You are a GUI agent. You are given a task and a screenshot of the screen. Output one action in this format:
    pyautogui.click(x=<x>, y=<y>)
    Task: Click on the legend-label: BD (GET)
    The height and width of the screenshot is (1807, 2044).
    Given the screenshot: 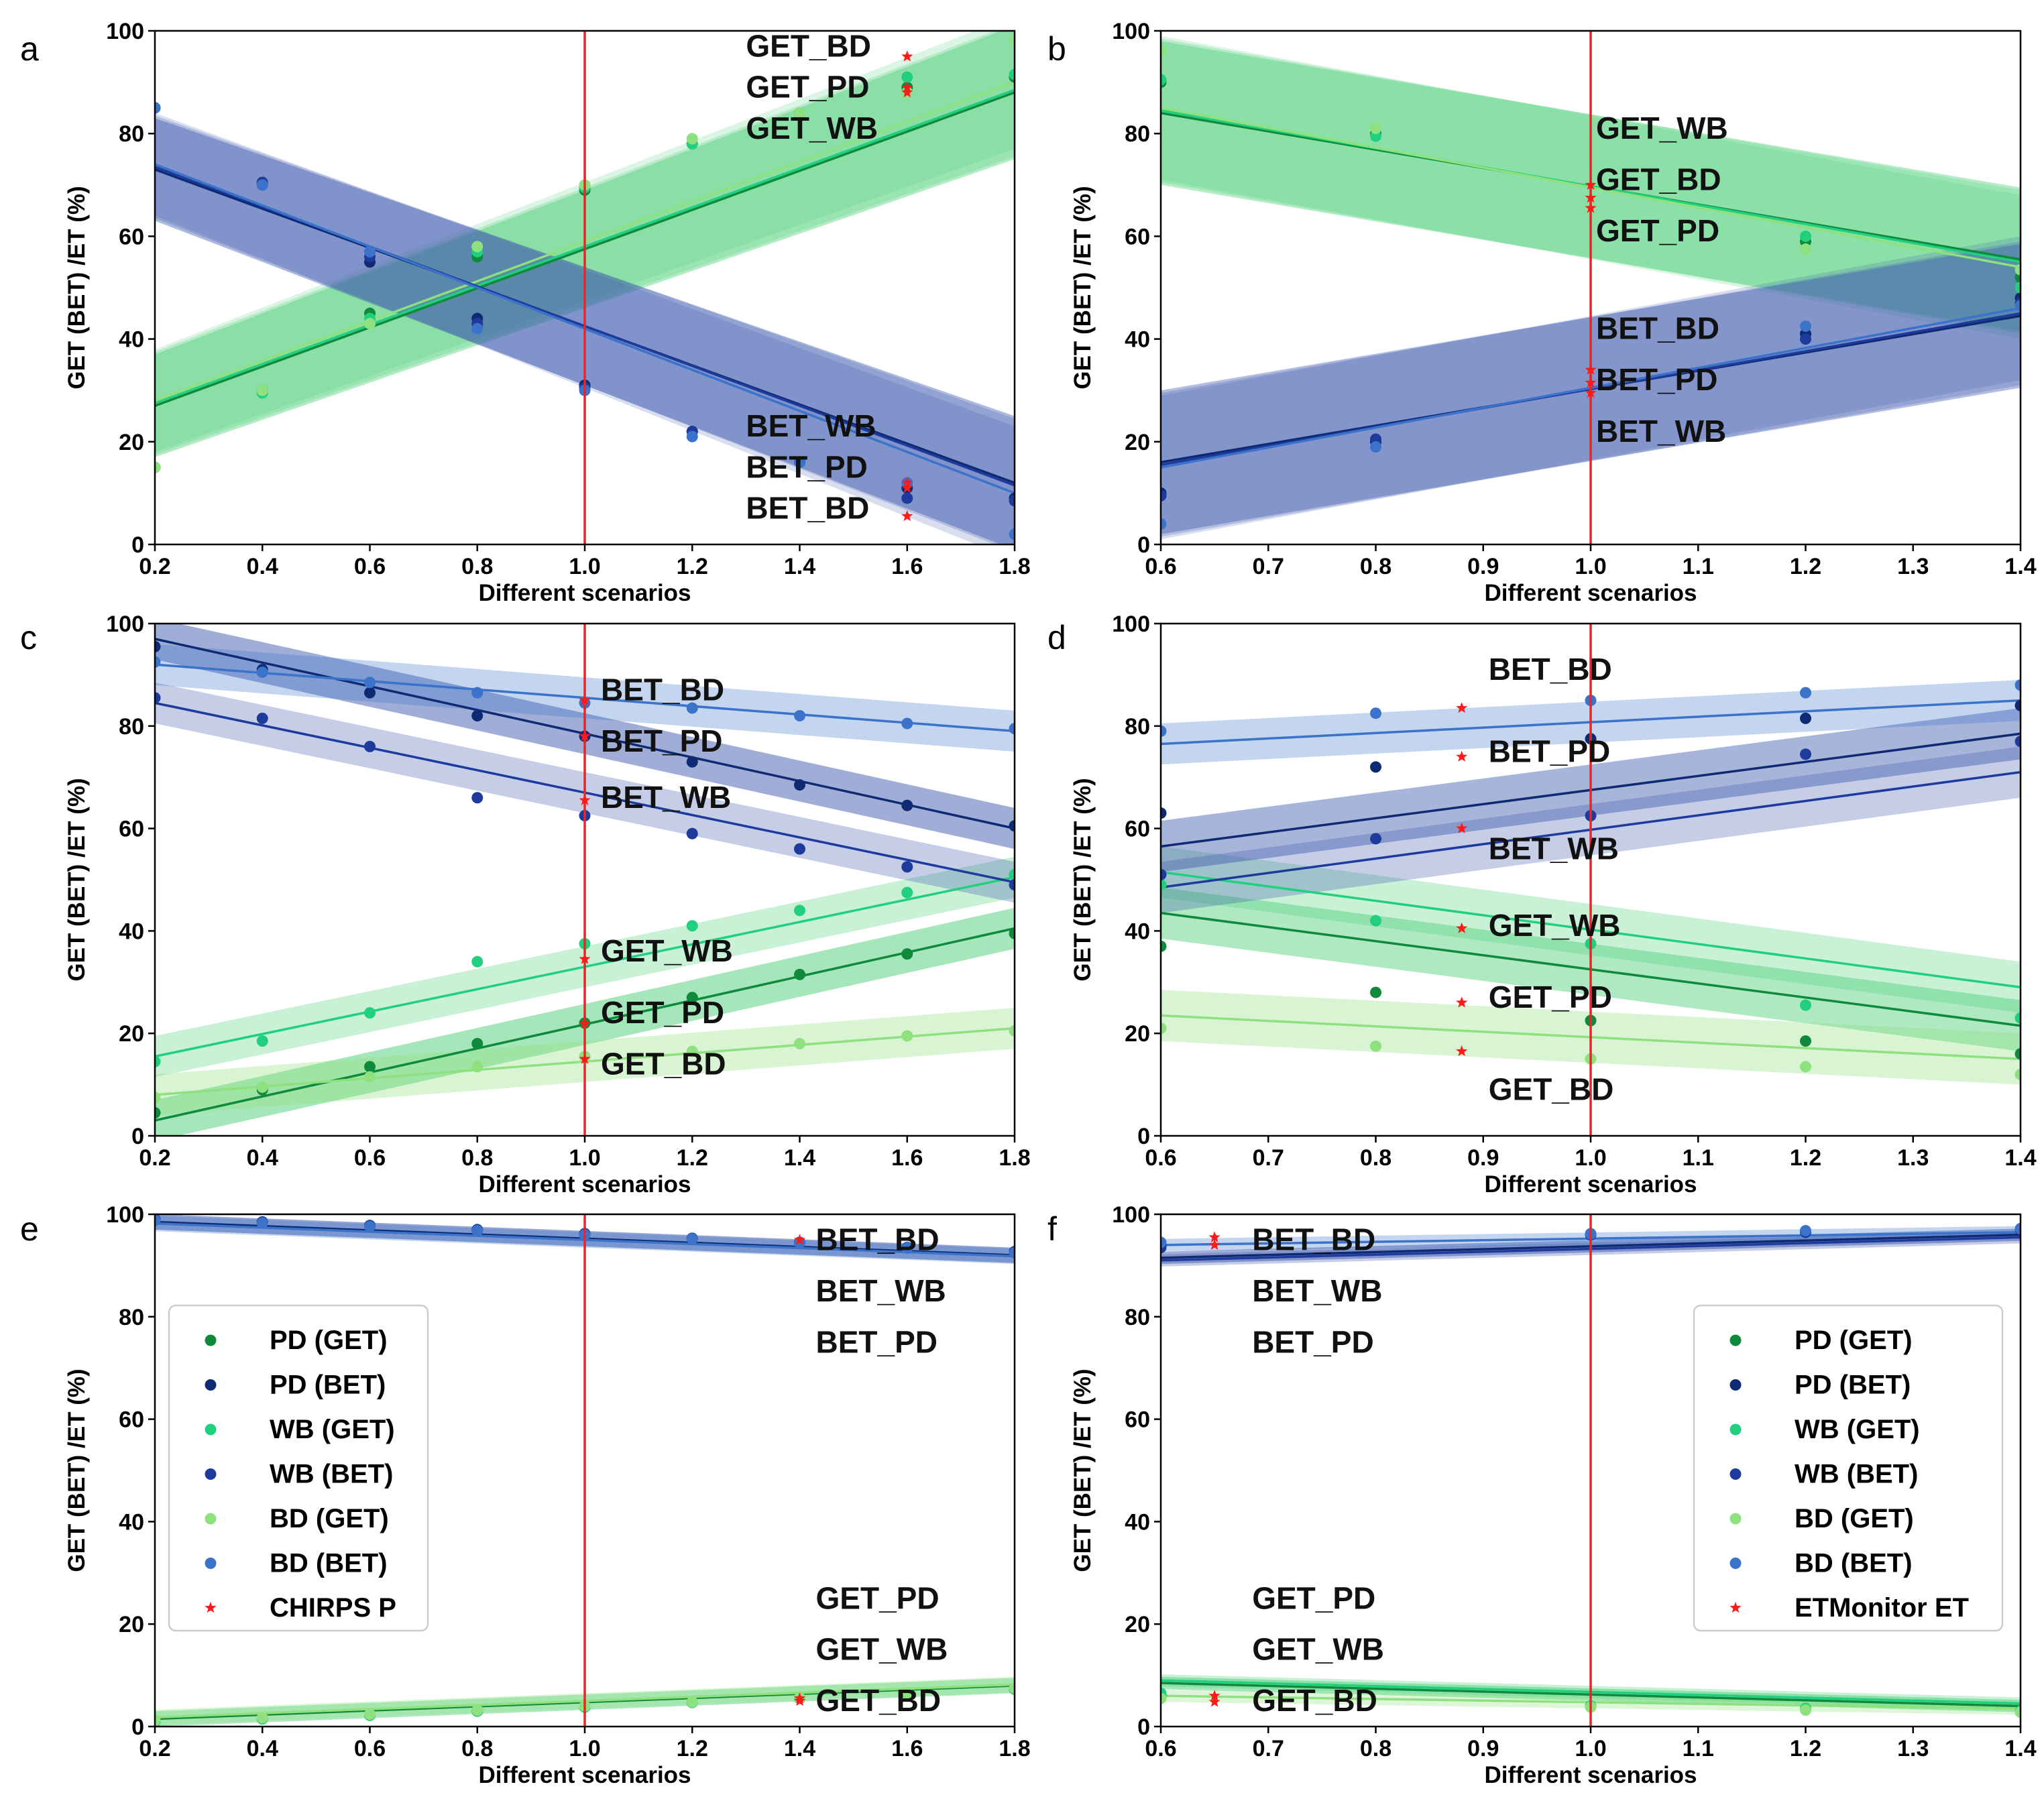 What is the action you would take?
    pyautogui.click(x=329, y=1518)
    